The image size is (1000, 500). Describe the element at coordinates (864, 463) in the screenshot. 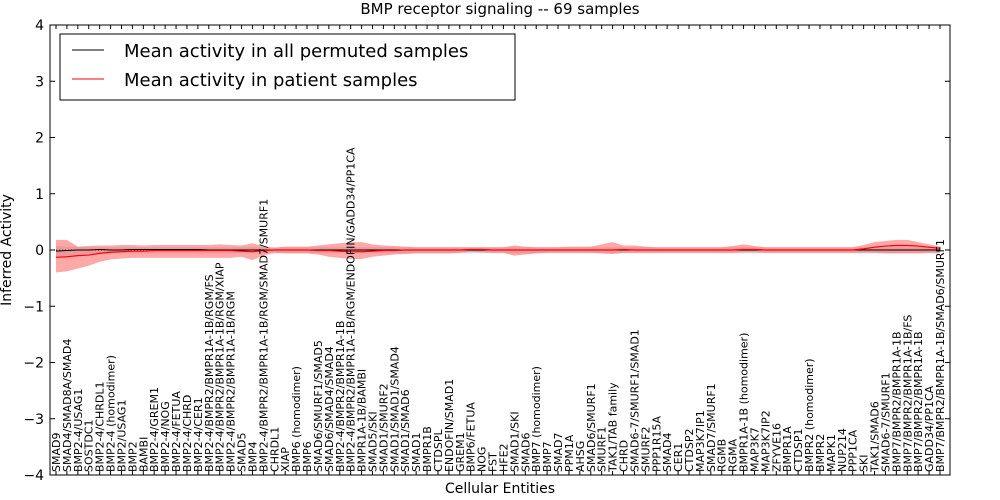

I see `x-tick-label: SKI` at that location.